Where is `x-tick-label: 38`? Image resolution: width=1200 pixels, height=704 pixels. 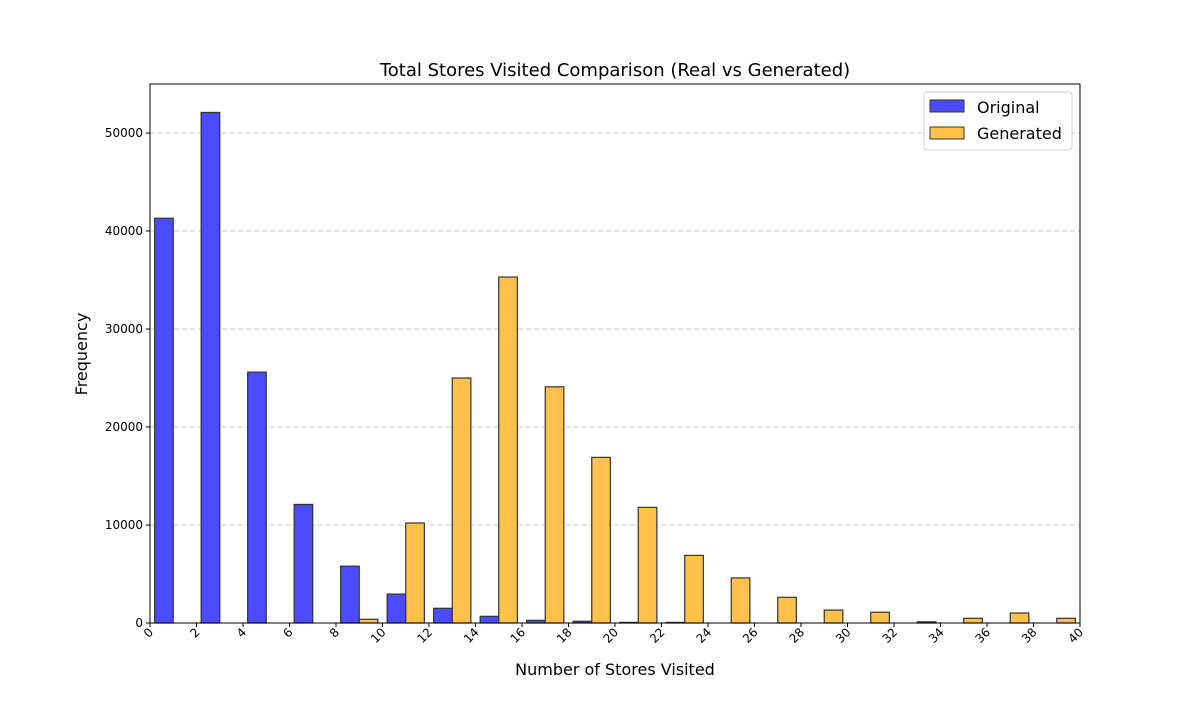
x-tick-label: 38 is located at coordinates (1029, 635).